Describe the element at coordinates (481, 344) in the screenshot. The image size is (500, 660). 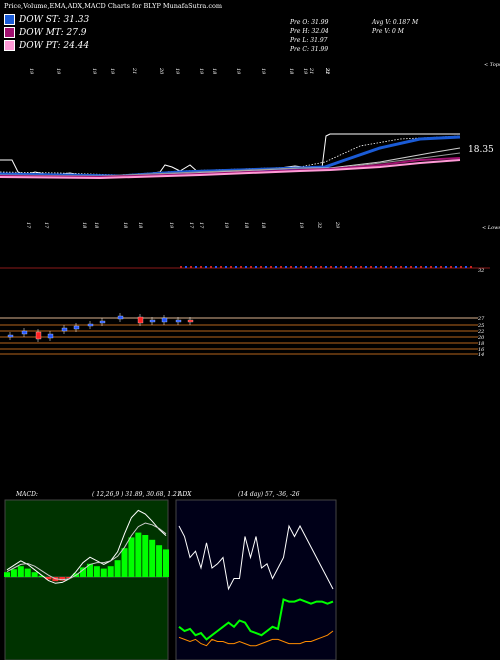
I see `level-label: 18` at that location.